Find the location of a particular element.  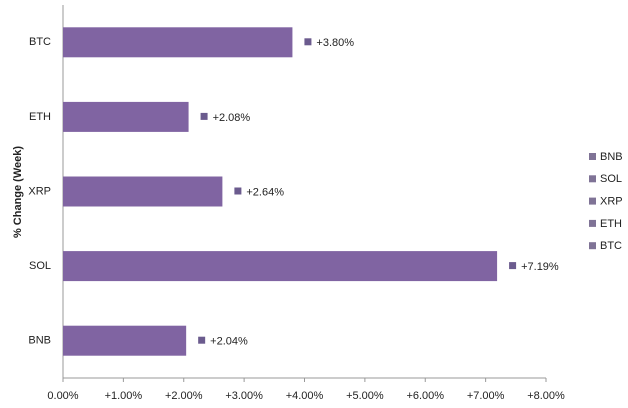

y-tick-label: SOL is located at coordinates (40, 266).